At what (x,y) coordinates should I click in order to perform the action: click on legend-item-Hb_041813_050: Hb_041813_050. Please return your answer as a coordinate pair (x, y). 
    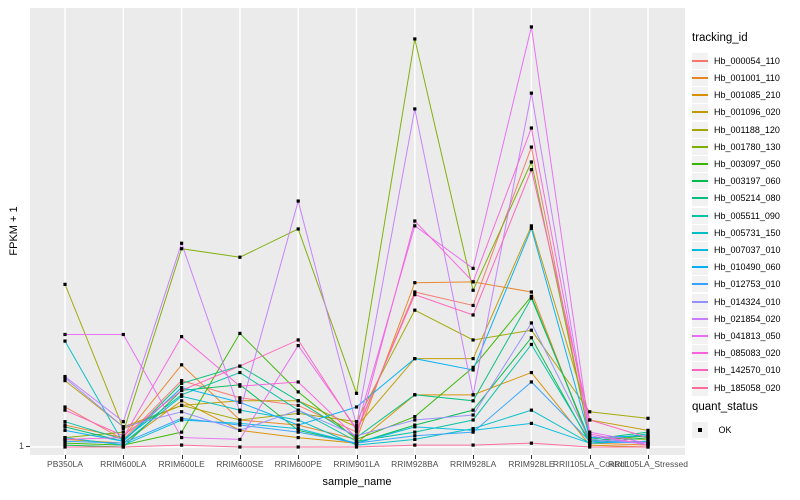
    Looking at the image, I should click on (736, 335).